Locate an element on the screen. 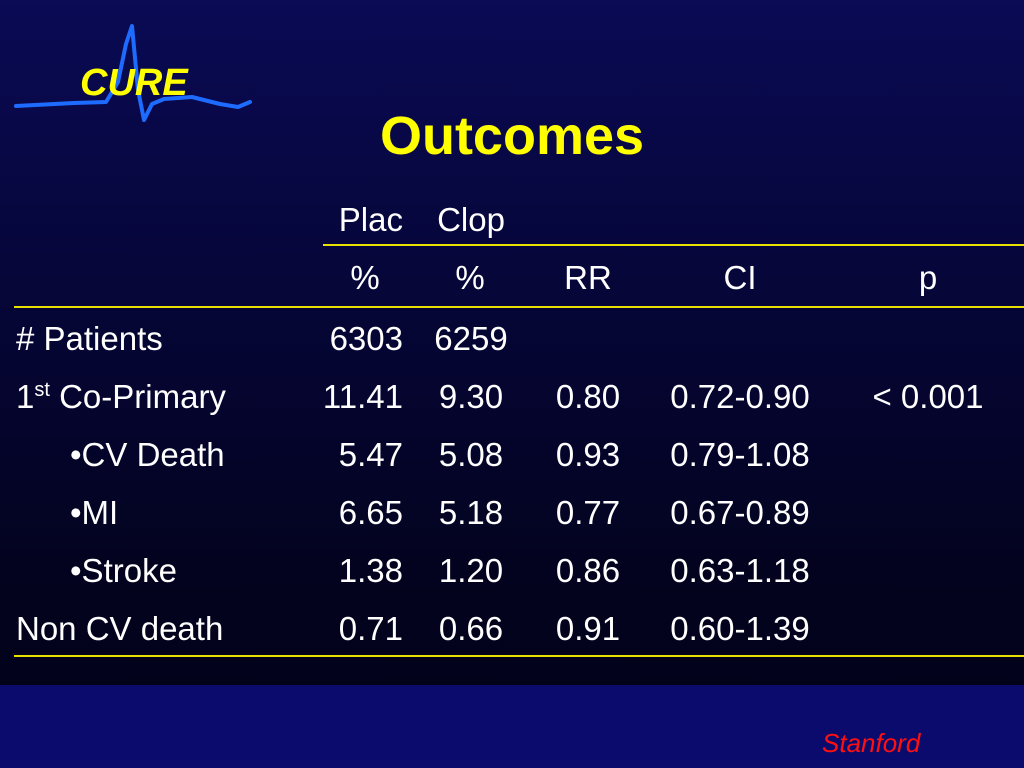 The width and height of the screenshot is (1024, 768). table-bottom-rule is located at coordinates (519, 656).